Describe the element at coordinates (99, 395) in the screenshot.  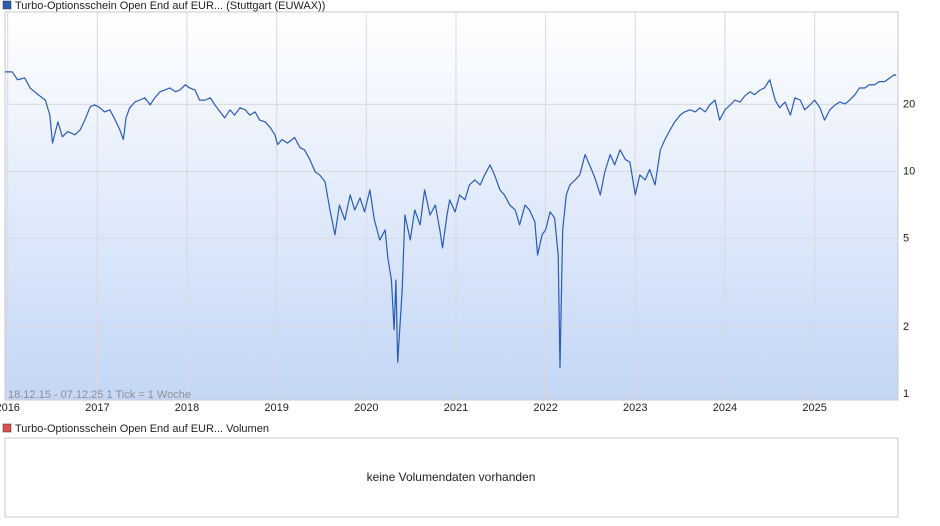
I see `subtitle: 18.12.15 - 07.12.25 1 Tick = 1 Woche` at that location.